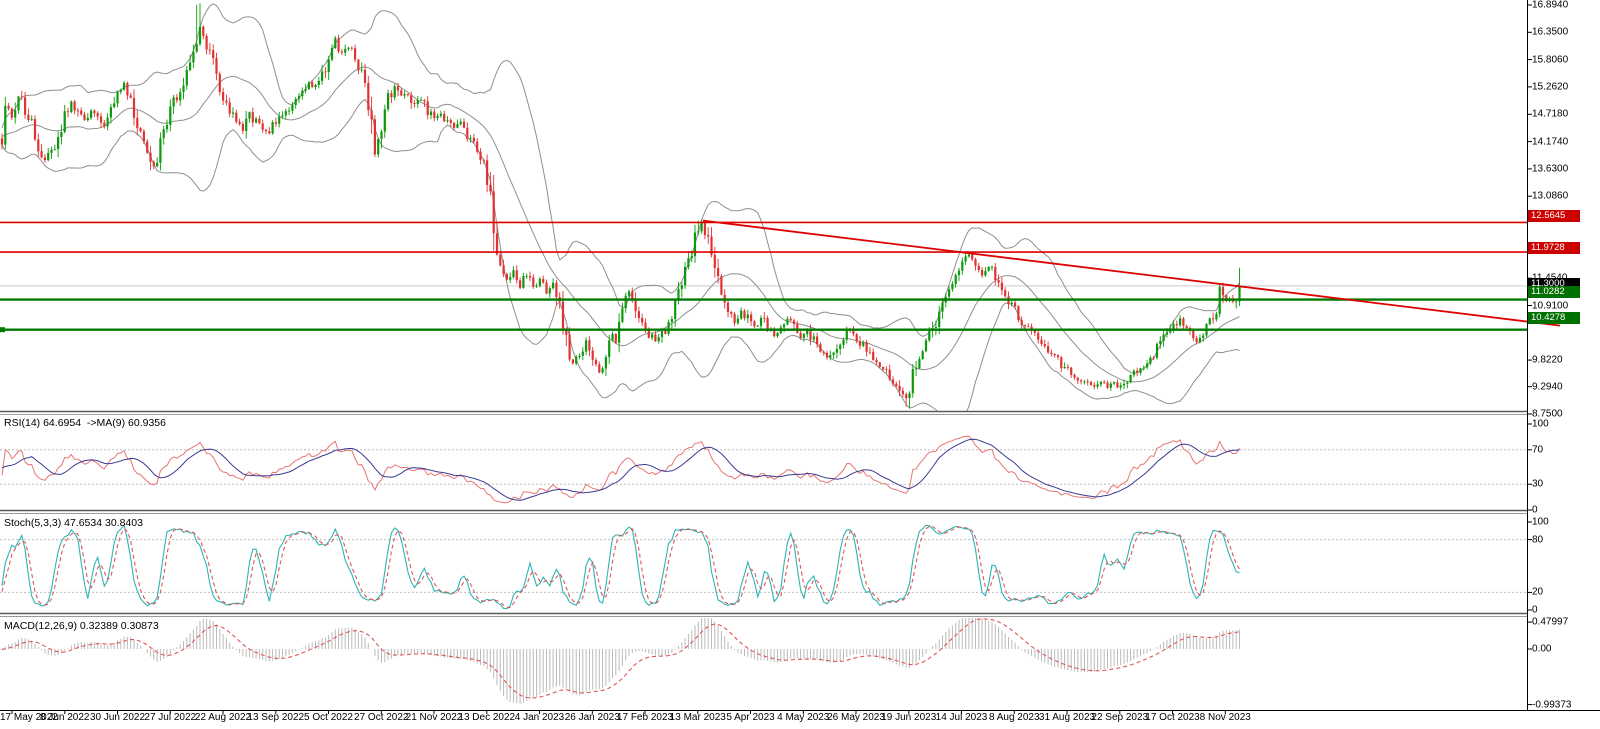  What do you see at coordinates (1225, 717) in the screenshot?
I see `date-axis-label: 8 Nov 2023` at bounding box center [1225, 717].